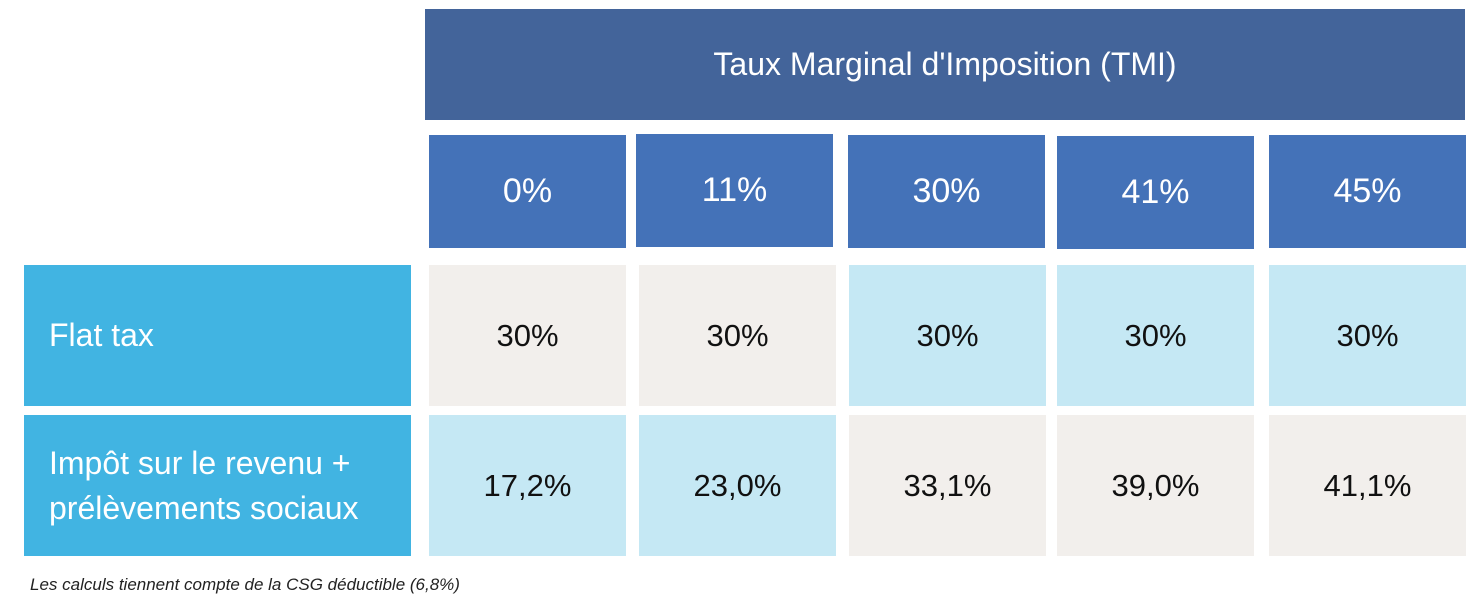  I want to click on cell: 33,1%, so click(947, 485).